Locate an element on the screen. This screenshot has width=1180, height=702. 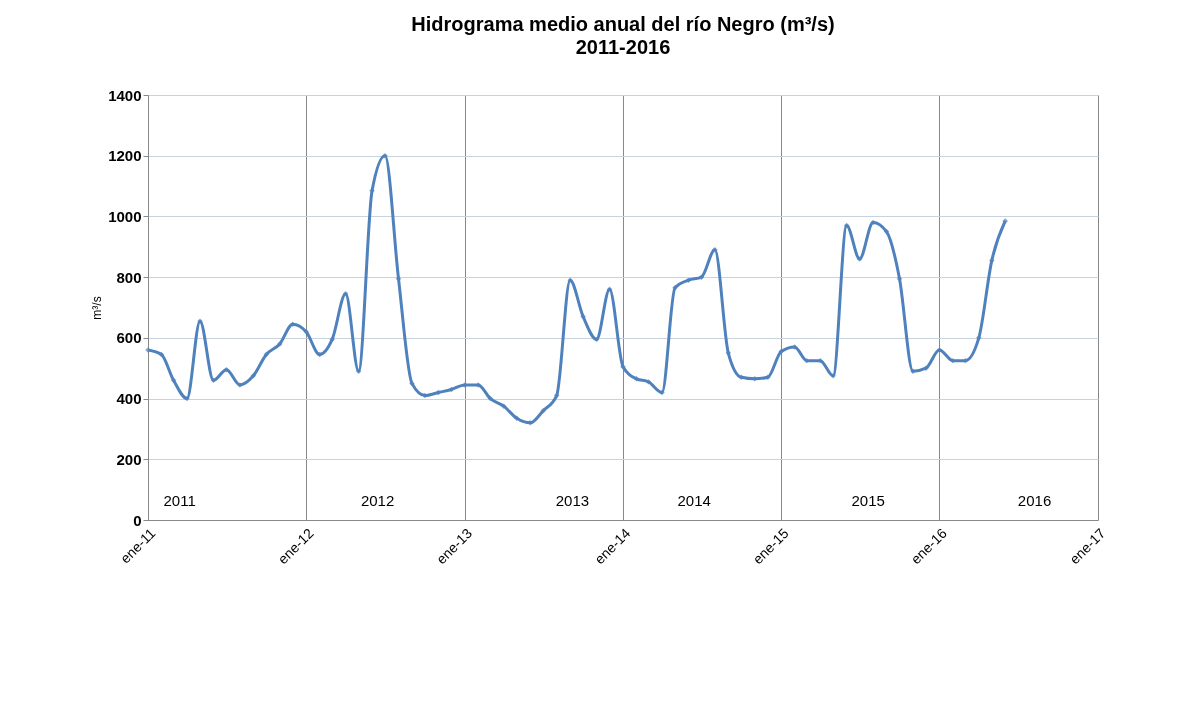
chart-title: Hidrograma medio anual del río Negro (m³/s) is located at coordinates (623, 24).